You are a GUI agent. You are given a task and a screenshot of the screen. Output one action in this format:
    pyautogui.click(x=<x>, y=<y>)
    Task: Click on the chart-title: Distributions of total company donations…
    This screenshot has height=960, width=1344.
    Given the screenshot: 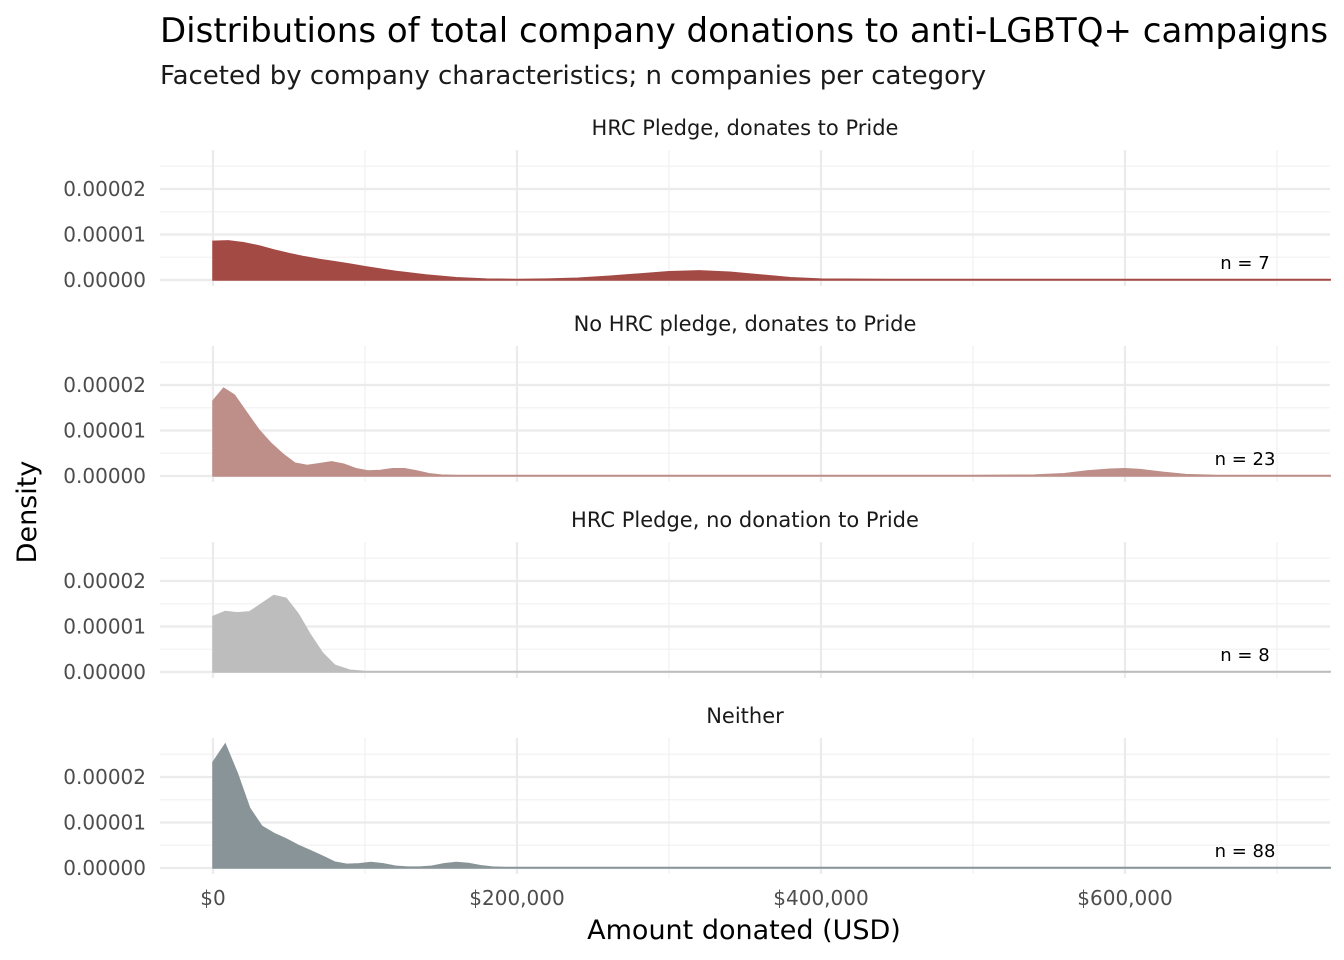 What is the action you would take?
    pyautogui.click(x=744, y=31)
    